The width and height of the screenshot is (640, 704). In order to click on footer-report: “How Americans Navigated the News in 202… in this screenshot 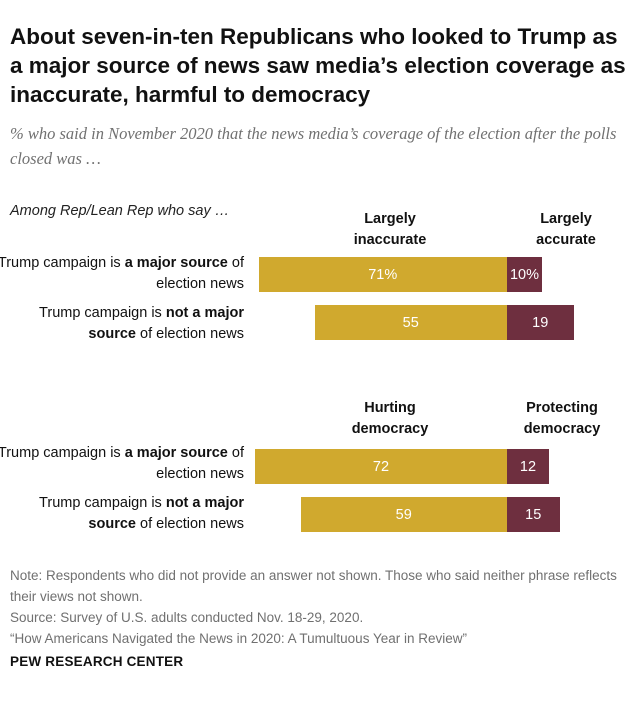, I will do `click(238, 638)`.